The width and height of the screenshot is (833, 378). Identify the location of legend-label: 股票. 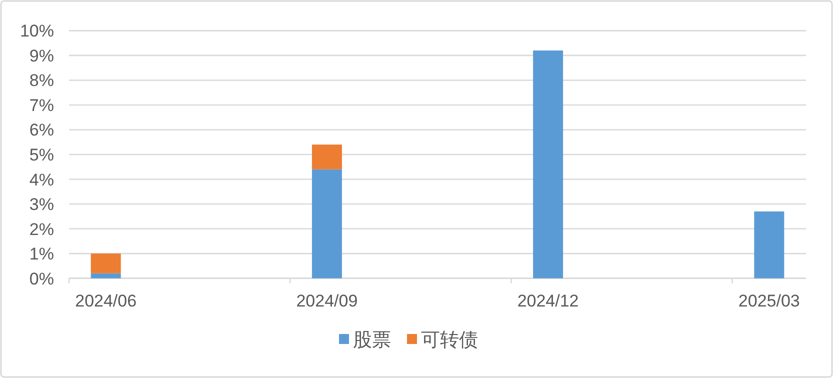
(372, 340).